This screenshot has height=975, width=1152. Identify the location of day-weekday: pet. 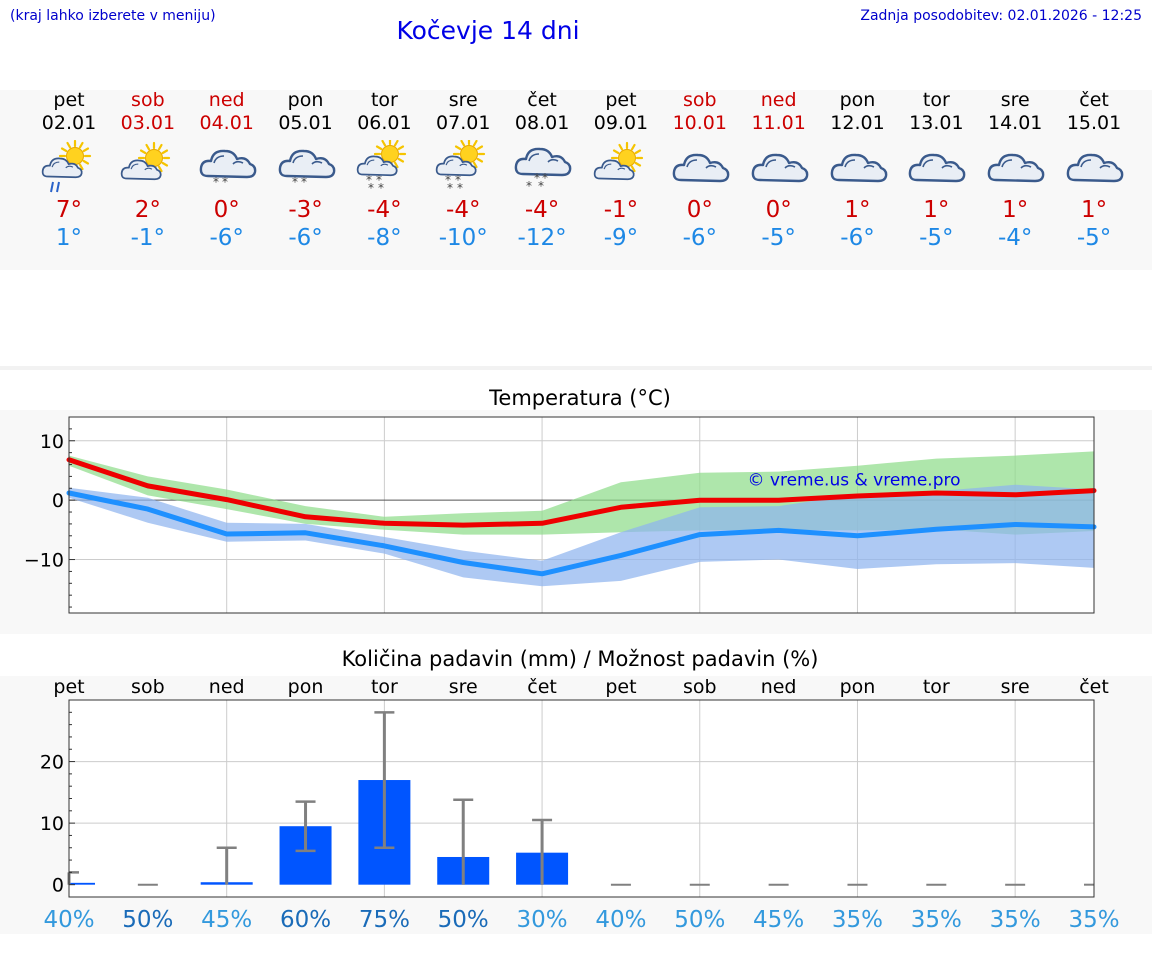
(621, 100).